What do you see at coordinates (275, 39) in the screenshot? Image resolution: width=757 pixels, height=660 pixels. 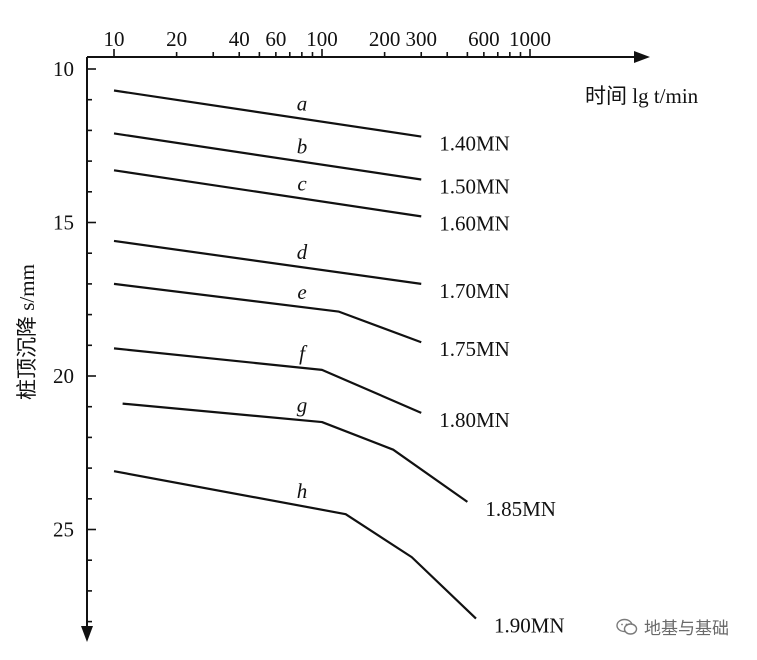 I see `x-tick-label: 60` at bounding box center [275, 39].